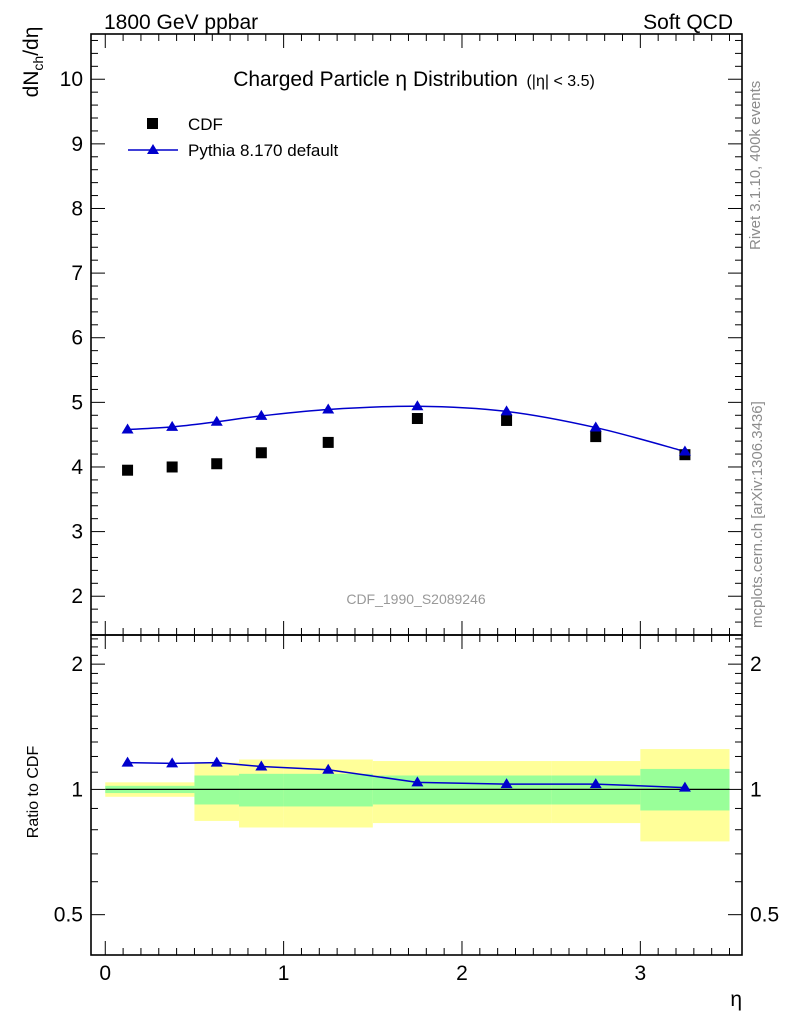 The image size is (786, 1024). Describe the element at coordinates (77, 402) in the screenshot. I see `main-ytick-label: 5` at that location.